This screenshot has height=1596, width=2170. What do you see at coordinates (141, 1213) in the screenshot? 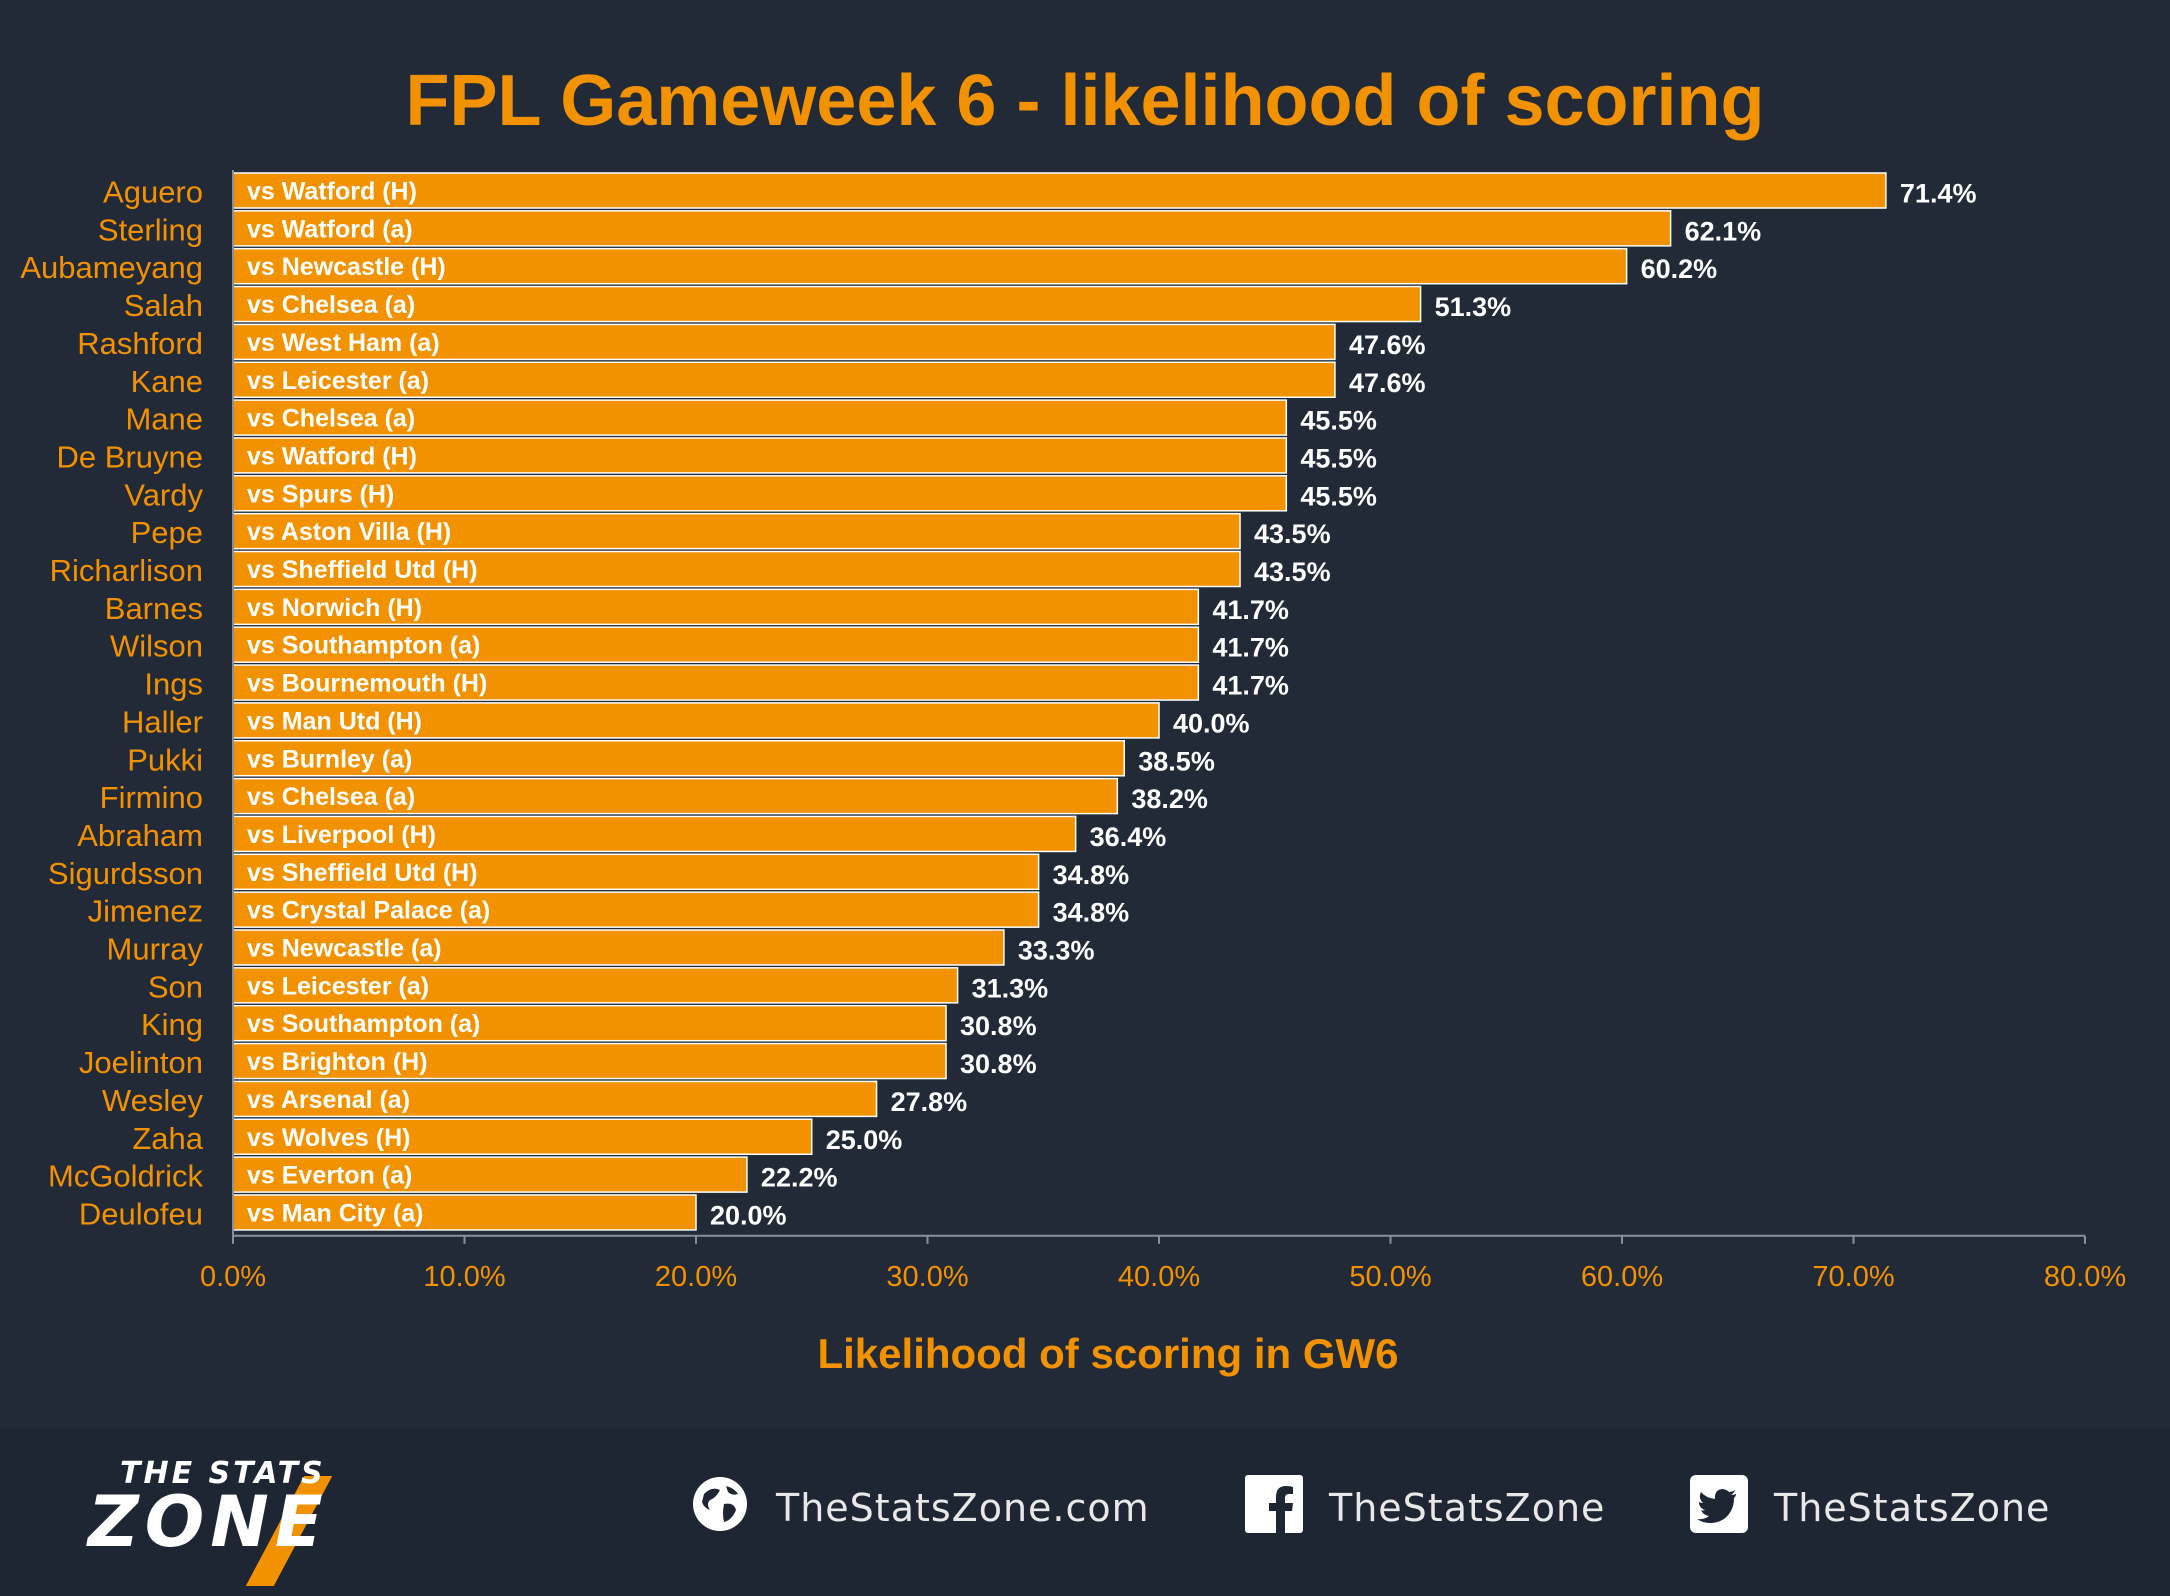
I see `category-label: Deulofeu` at bounding box center [141, 1213].